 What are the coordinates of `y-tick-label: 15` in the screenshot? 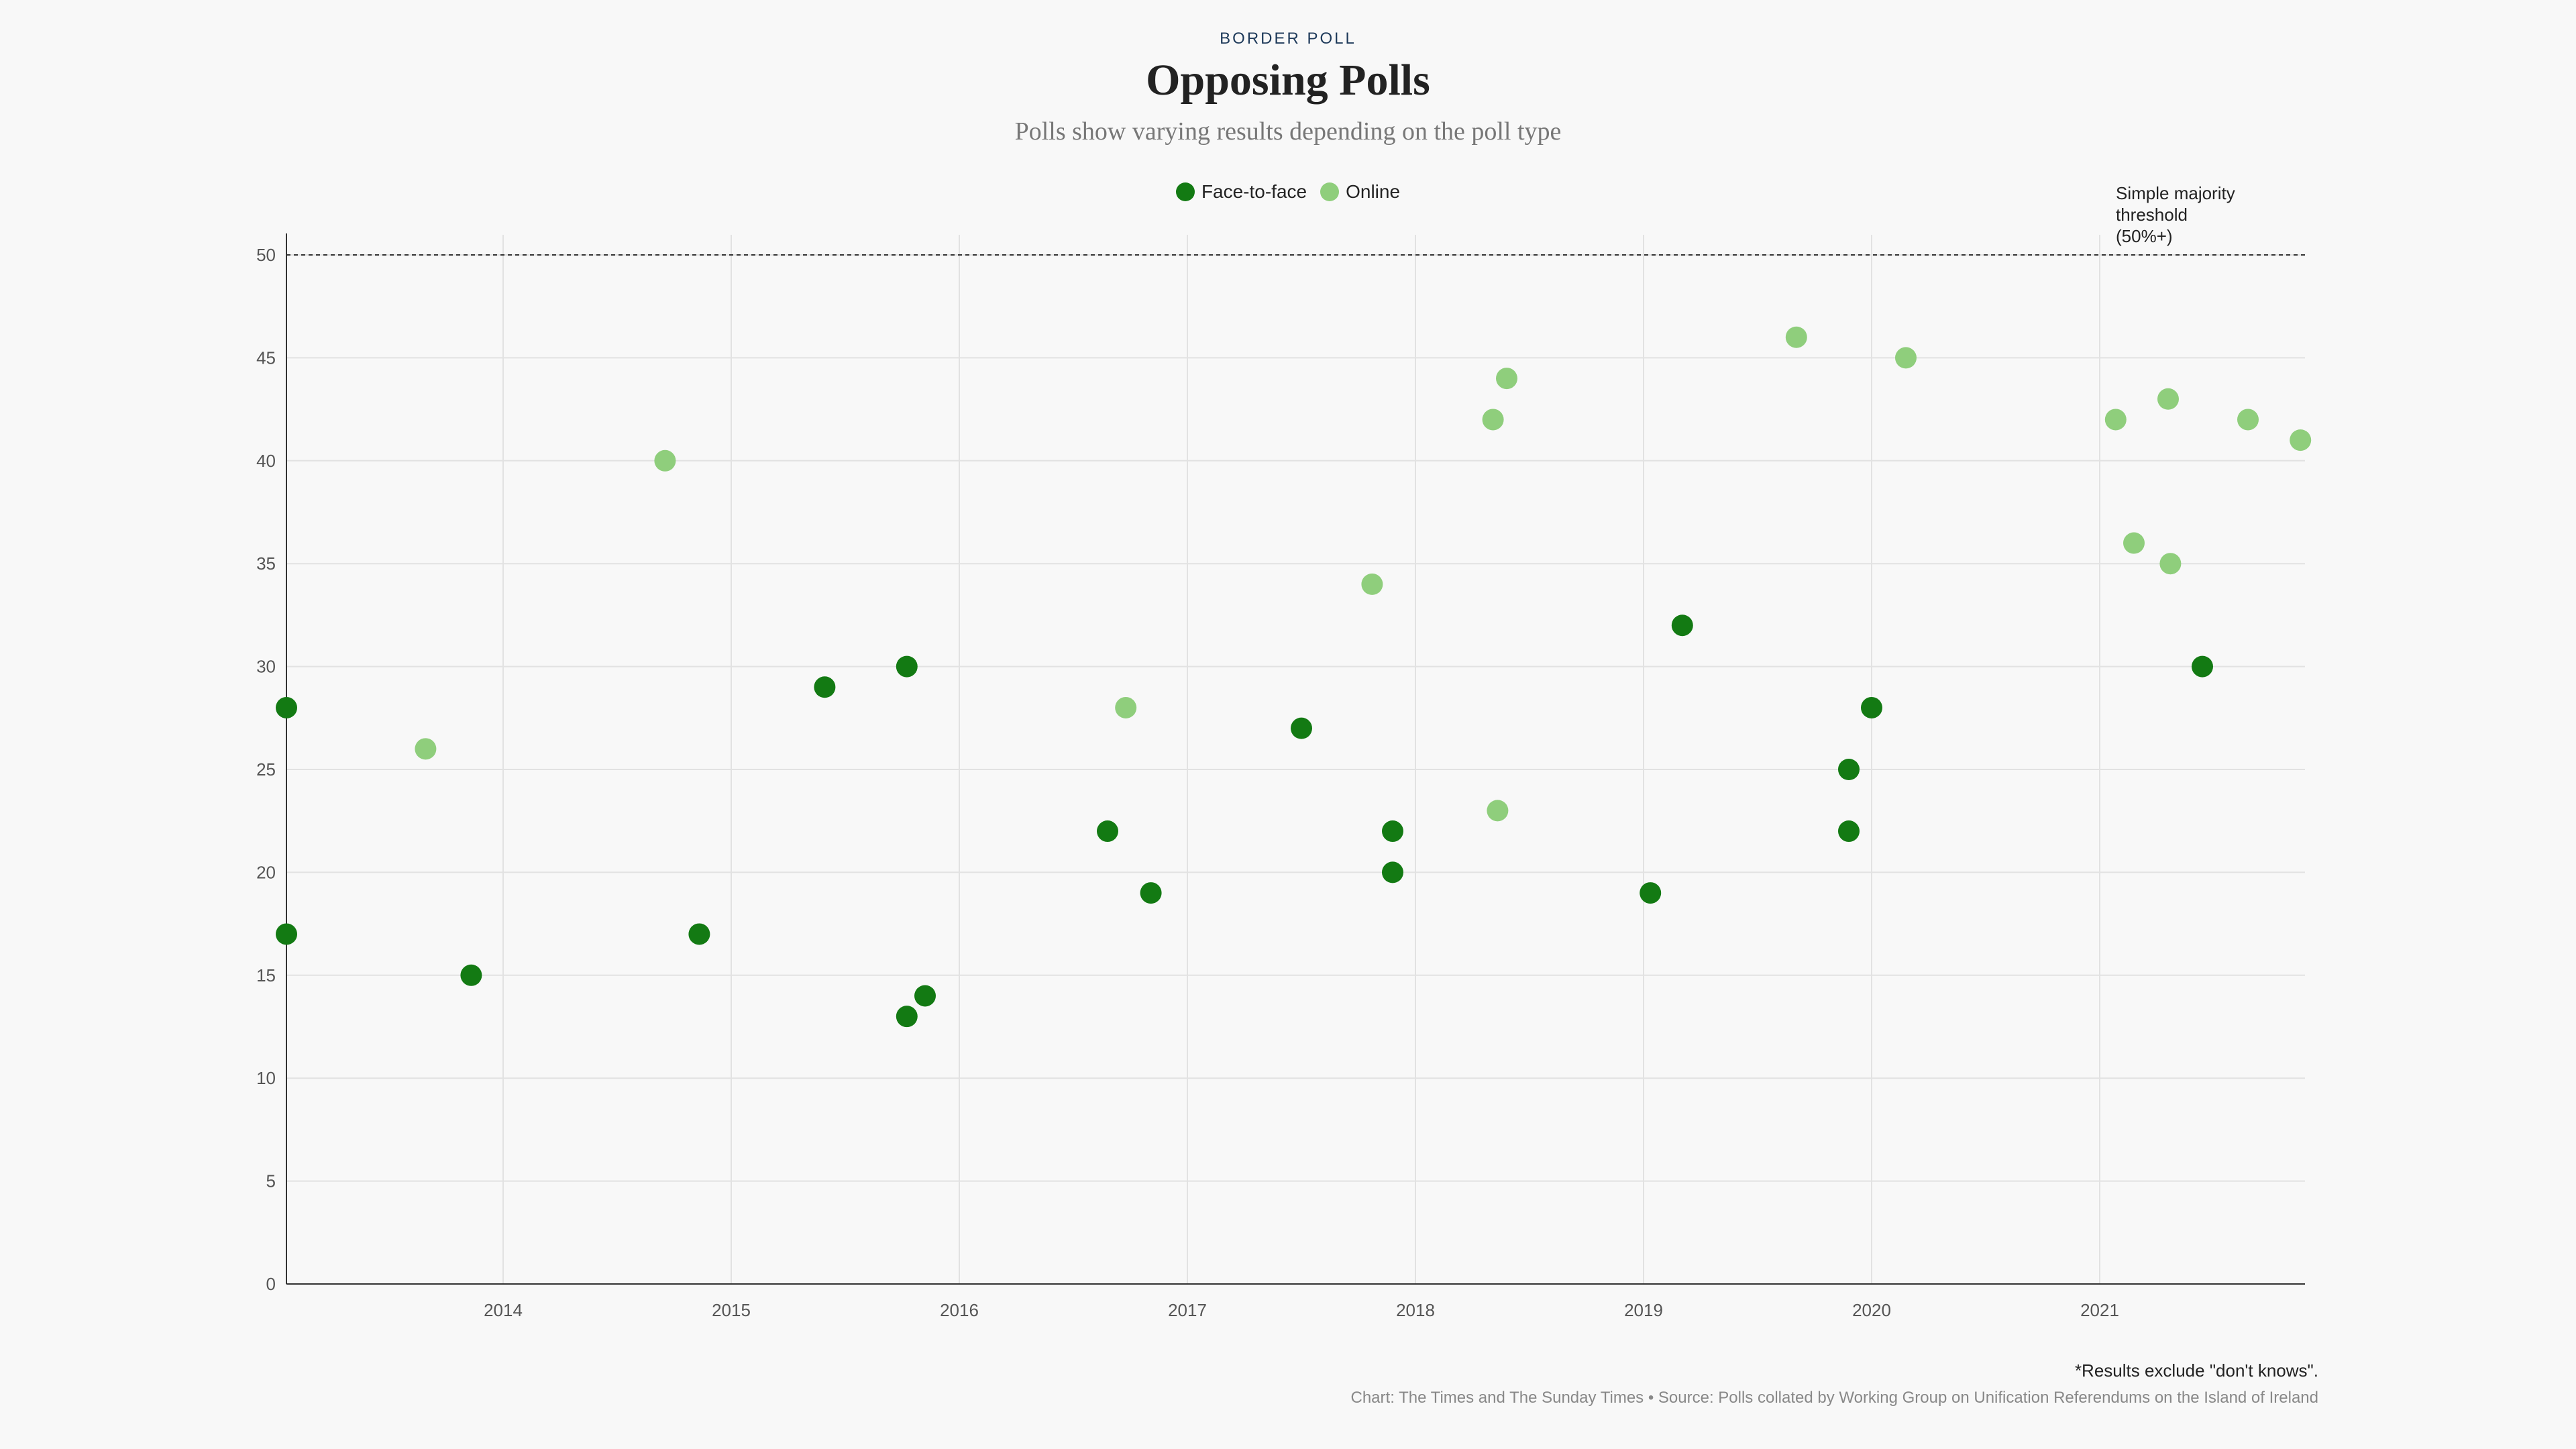 It's located at (266, 975).